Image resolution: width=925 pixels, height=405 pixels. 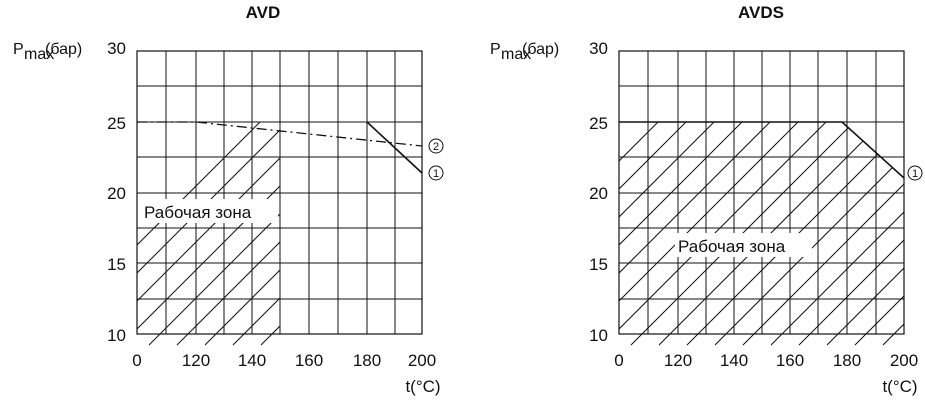 I want to click on chart-title: AVD, so click(x=263, y=12).